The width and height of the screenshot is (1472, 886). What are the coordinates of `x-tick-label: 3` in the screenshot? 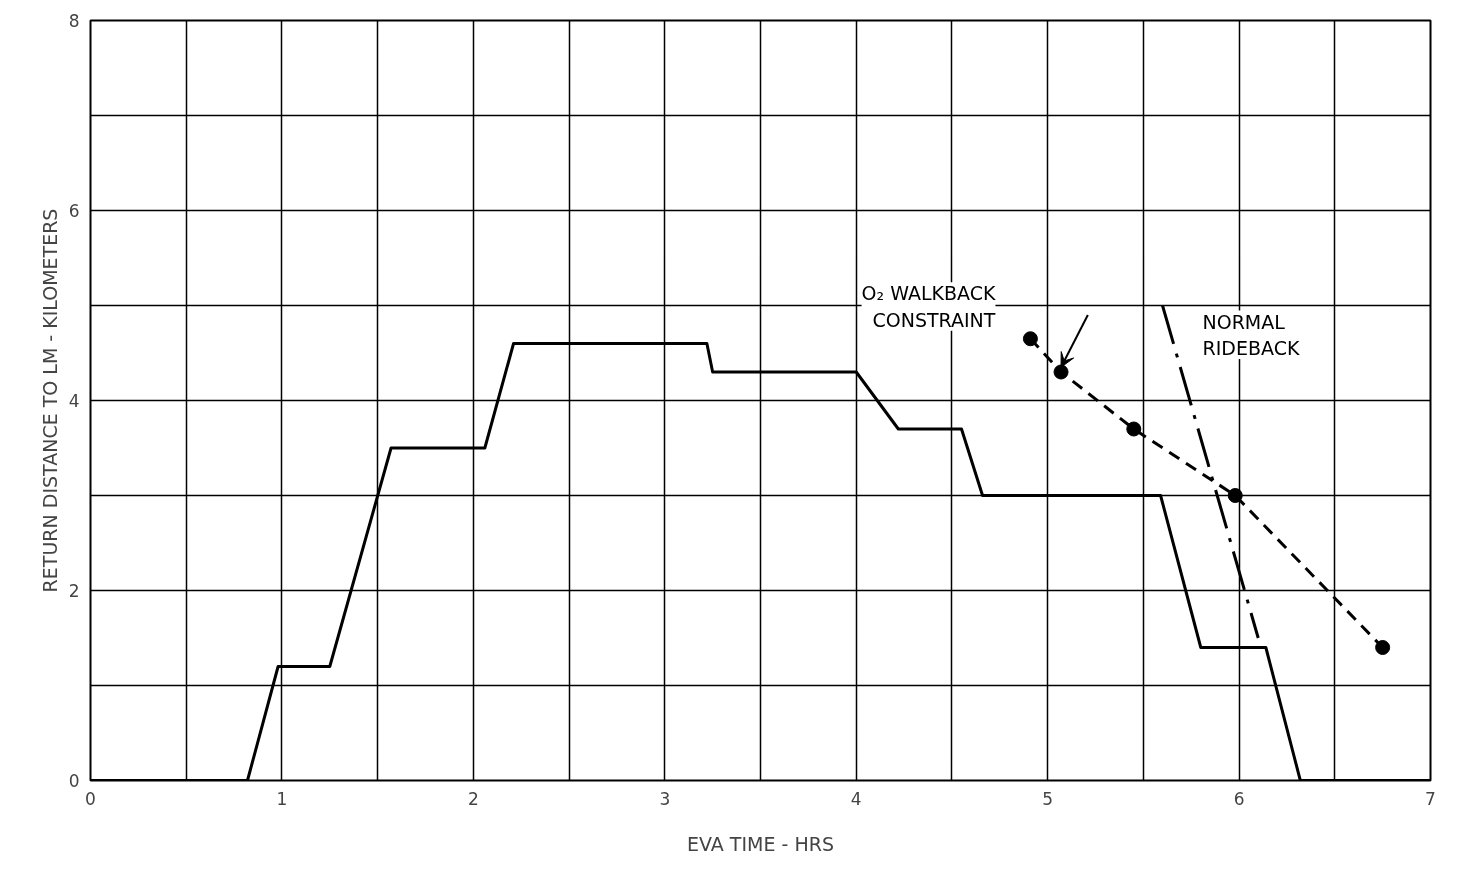 It's located at (665, 798).